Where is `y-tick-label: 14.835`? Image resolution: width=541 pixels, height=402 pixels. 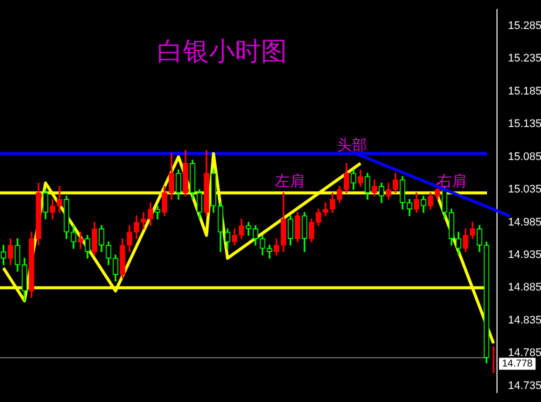
y-tick-label: 14.835 is located at coordinates (524, 320).